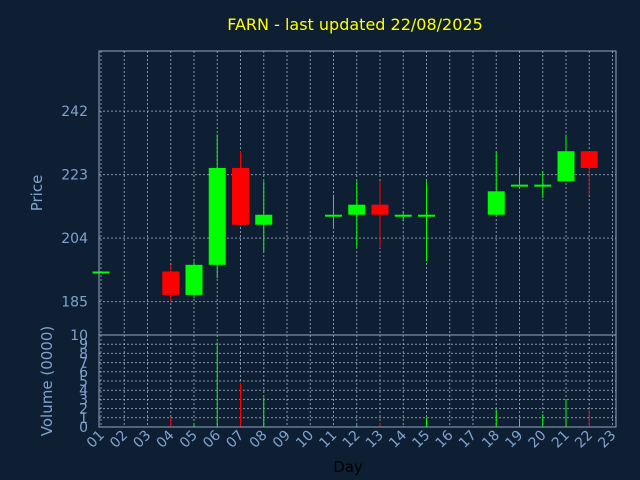 This screenshot has height=480, width=640. I want to click on volume-y-tick-label: 3, so click(83, 400).